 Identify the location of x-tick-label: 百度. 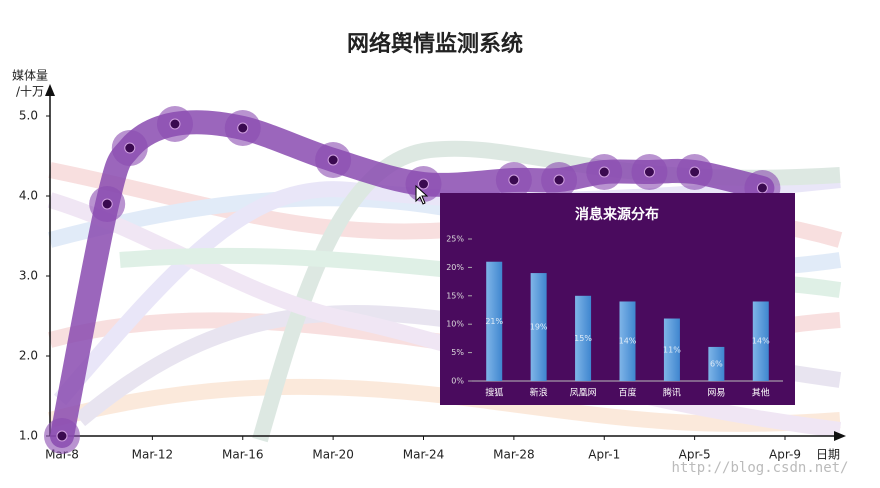
(627, 393).